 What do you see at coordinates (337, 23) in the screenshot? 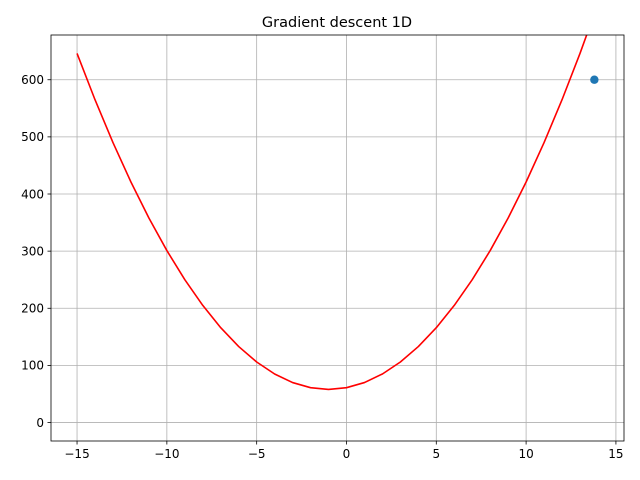
I see `chart-title: Gradient descent 1D` at bounding box center [337, 23].